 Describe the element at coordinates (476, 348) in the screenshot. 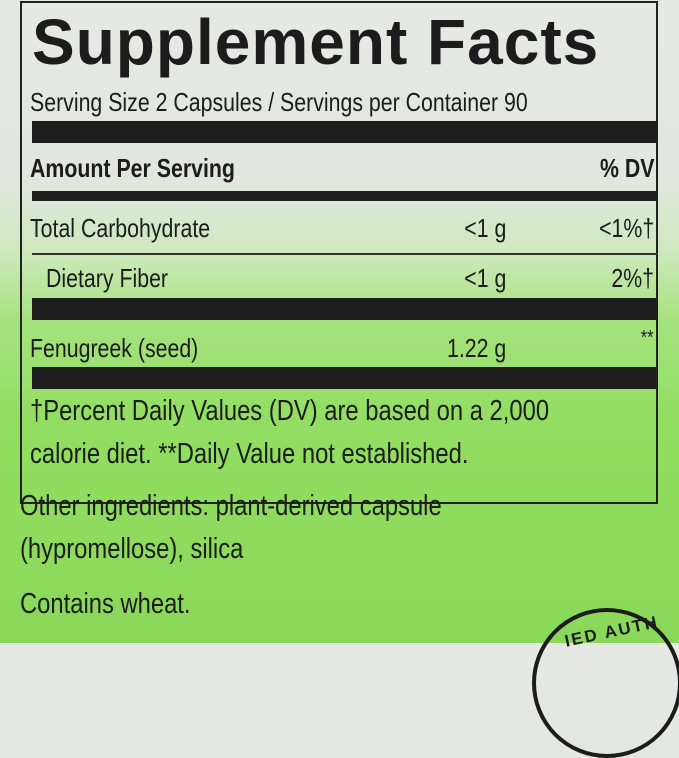

I see `row-amount: 1.22 g` at that location.